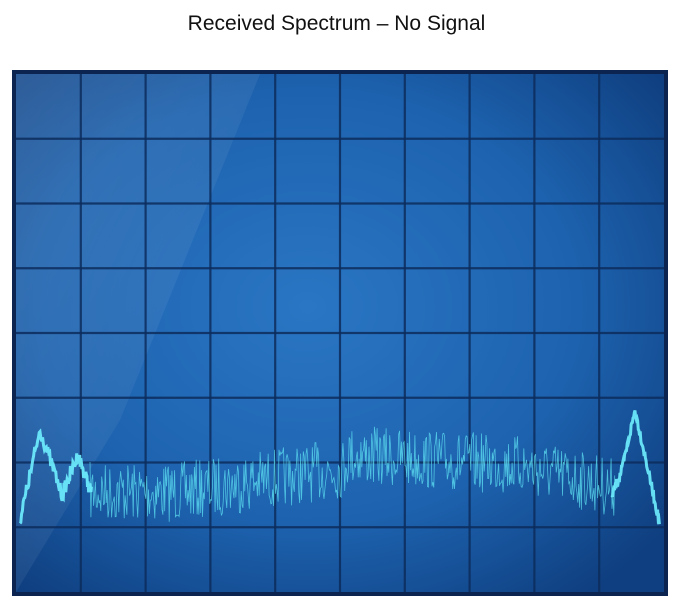 This screenshot has height=599, width=673. Describe the element at coordinates (55, 476) in the screenshot. I see `left-peak` at that location.